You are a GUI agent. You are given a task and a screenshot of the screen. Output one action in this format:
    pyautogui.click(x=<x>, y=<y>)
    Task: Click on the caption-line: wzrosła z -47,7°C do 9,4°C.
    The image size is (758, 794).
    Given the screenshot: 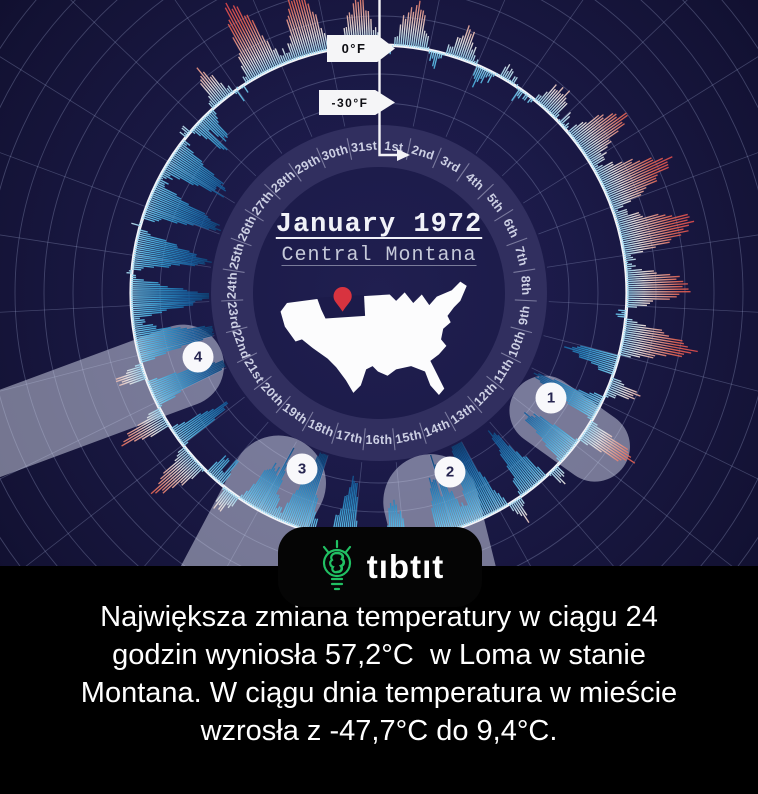 What is the action you would take?
    pyautogui.click(x=379, y=731)
    